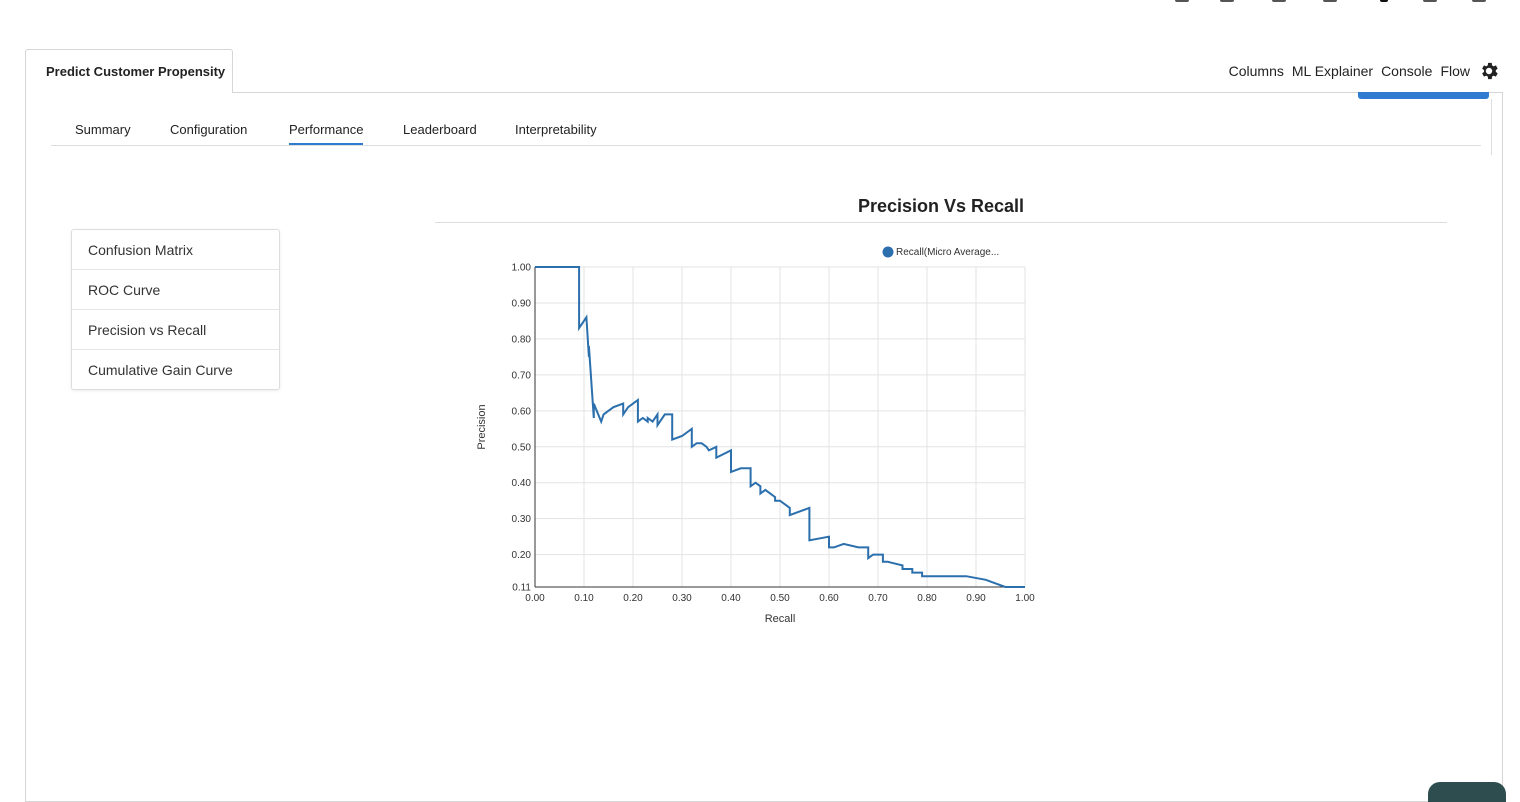 The width and height of the screenshot is (1520, 802). I want to click on scrollbar, so click(1491, 127).